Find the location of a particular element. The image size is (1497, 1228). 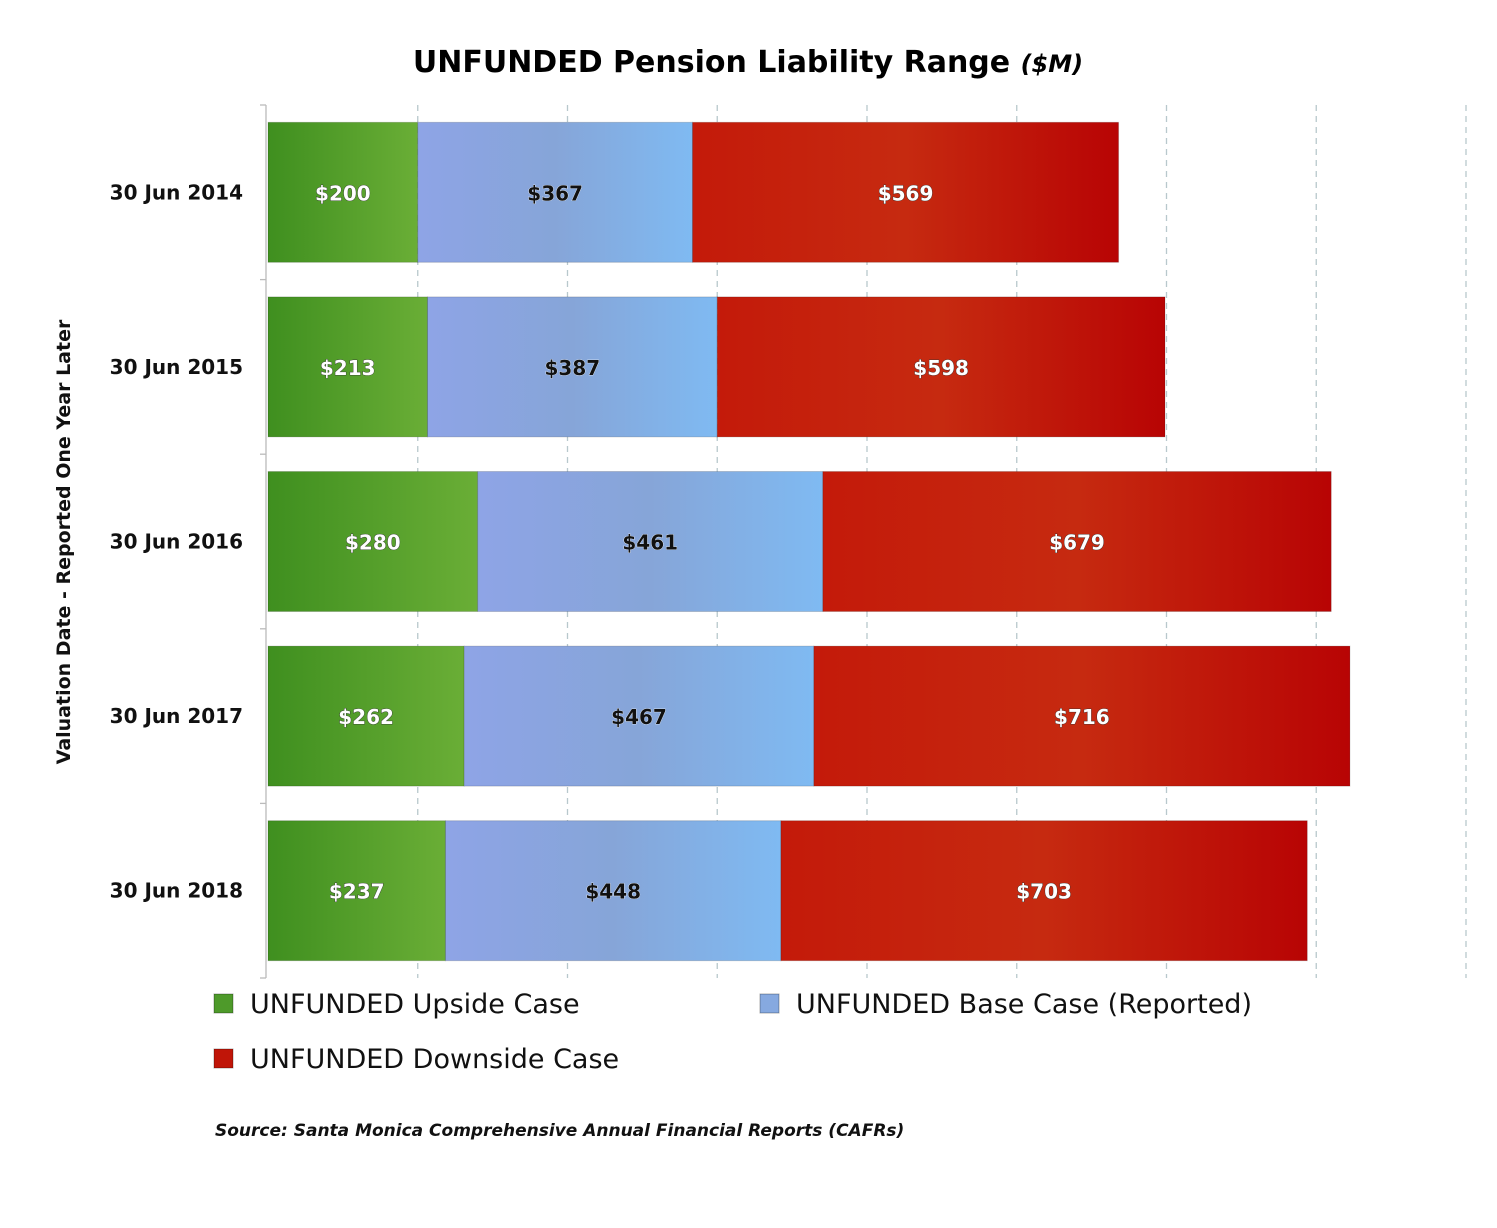

y-axis-label: Valuation Date - Reported One Year Later is located at coordinates (64, 541).